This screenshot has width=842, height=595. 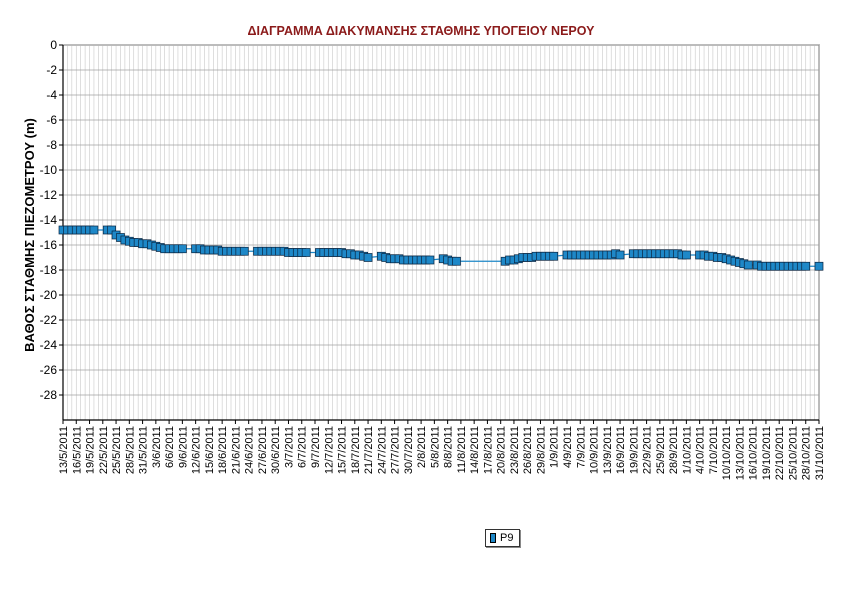 I want to click on y-tick-label: -20, so click(x=49, y=295).